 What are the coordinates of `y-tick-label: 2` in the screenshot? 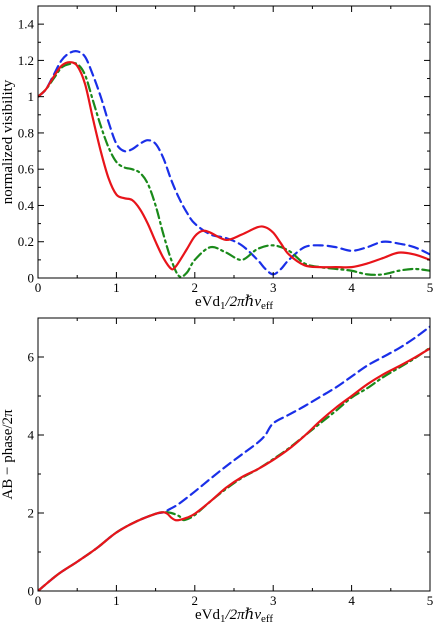 It's located at (31, 513).